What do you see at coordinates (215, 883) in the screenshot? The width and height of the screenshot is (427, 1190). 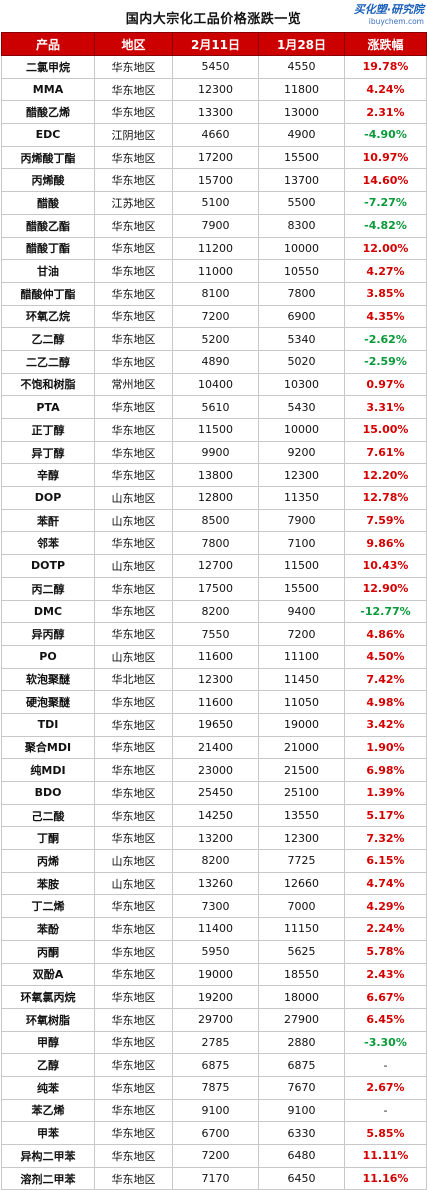 I see `price-feb11-cell: 13260` at bounding box center [215, 883].